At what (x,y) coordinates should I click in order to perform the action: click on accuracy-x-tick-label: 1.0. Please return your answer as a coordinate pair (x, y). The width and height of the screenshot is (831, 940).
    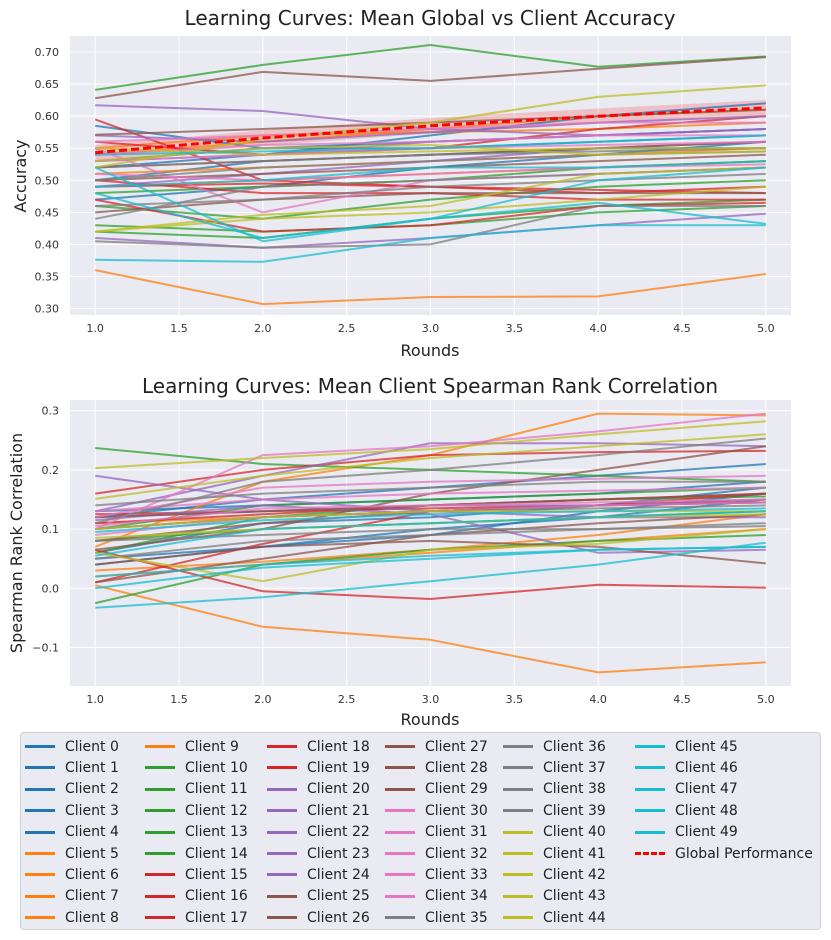
    Looking at the image, I should click on (95, 328).